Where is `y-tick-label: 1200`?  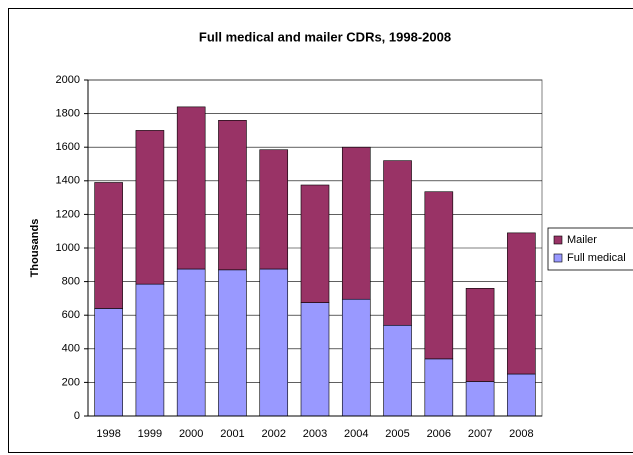
y-tick-label: 1200 is located at coordinates (68, 214).